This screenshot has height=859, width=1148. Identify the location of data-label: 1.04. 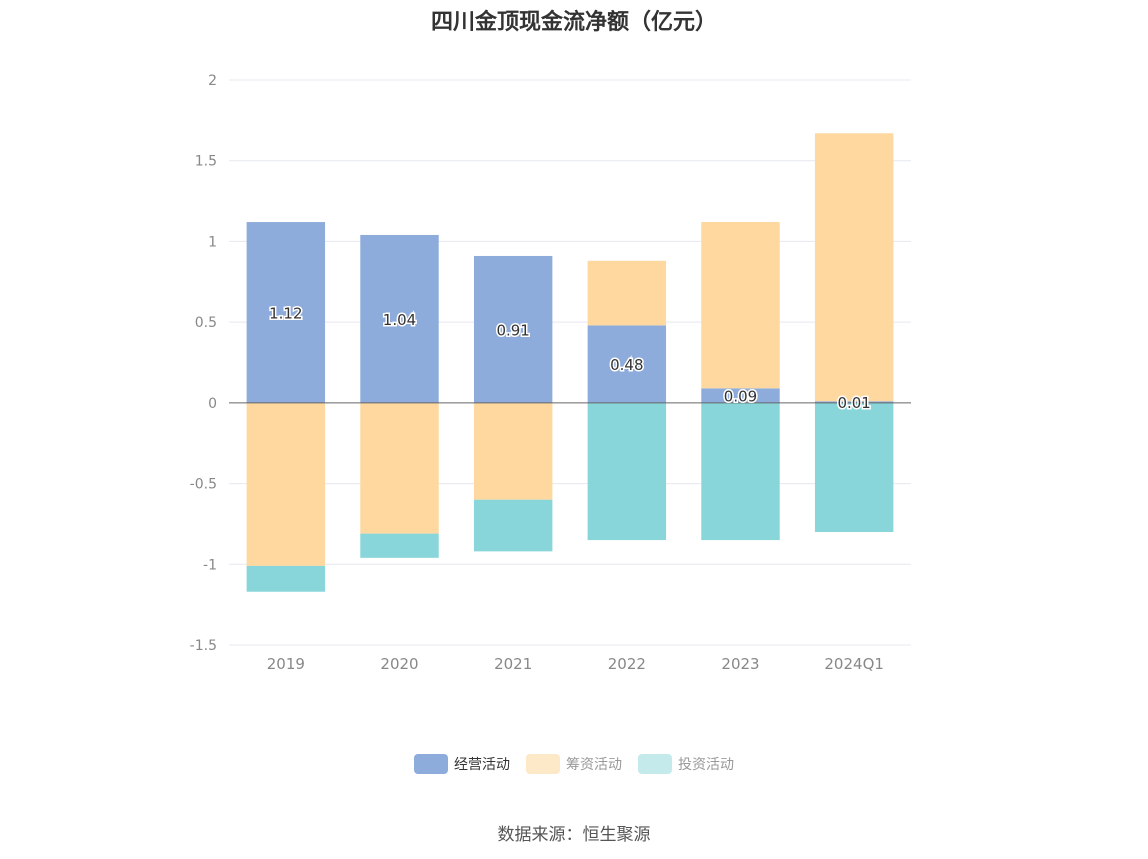
(399, 320).